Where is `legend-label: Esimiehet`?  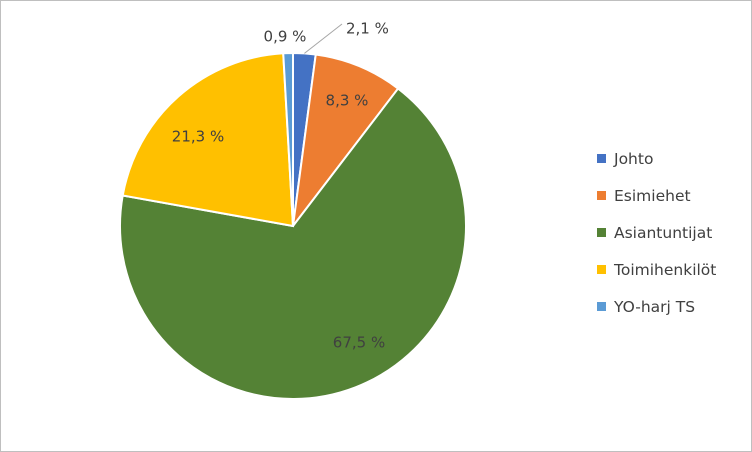 legend-label: Esimiehet is located at coordinates (652, 195).